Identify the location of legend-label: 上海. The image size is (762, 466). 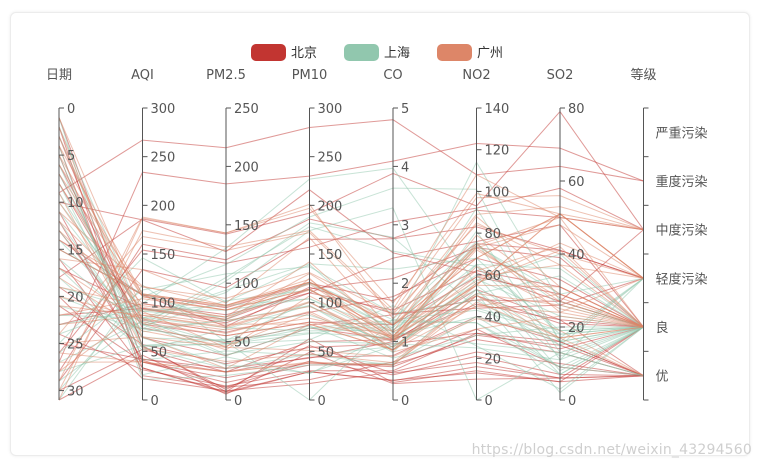
(397, 53).